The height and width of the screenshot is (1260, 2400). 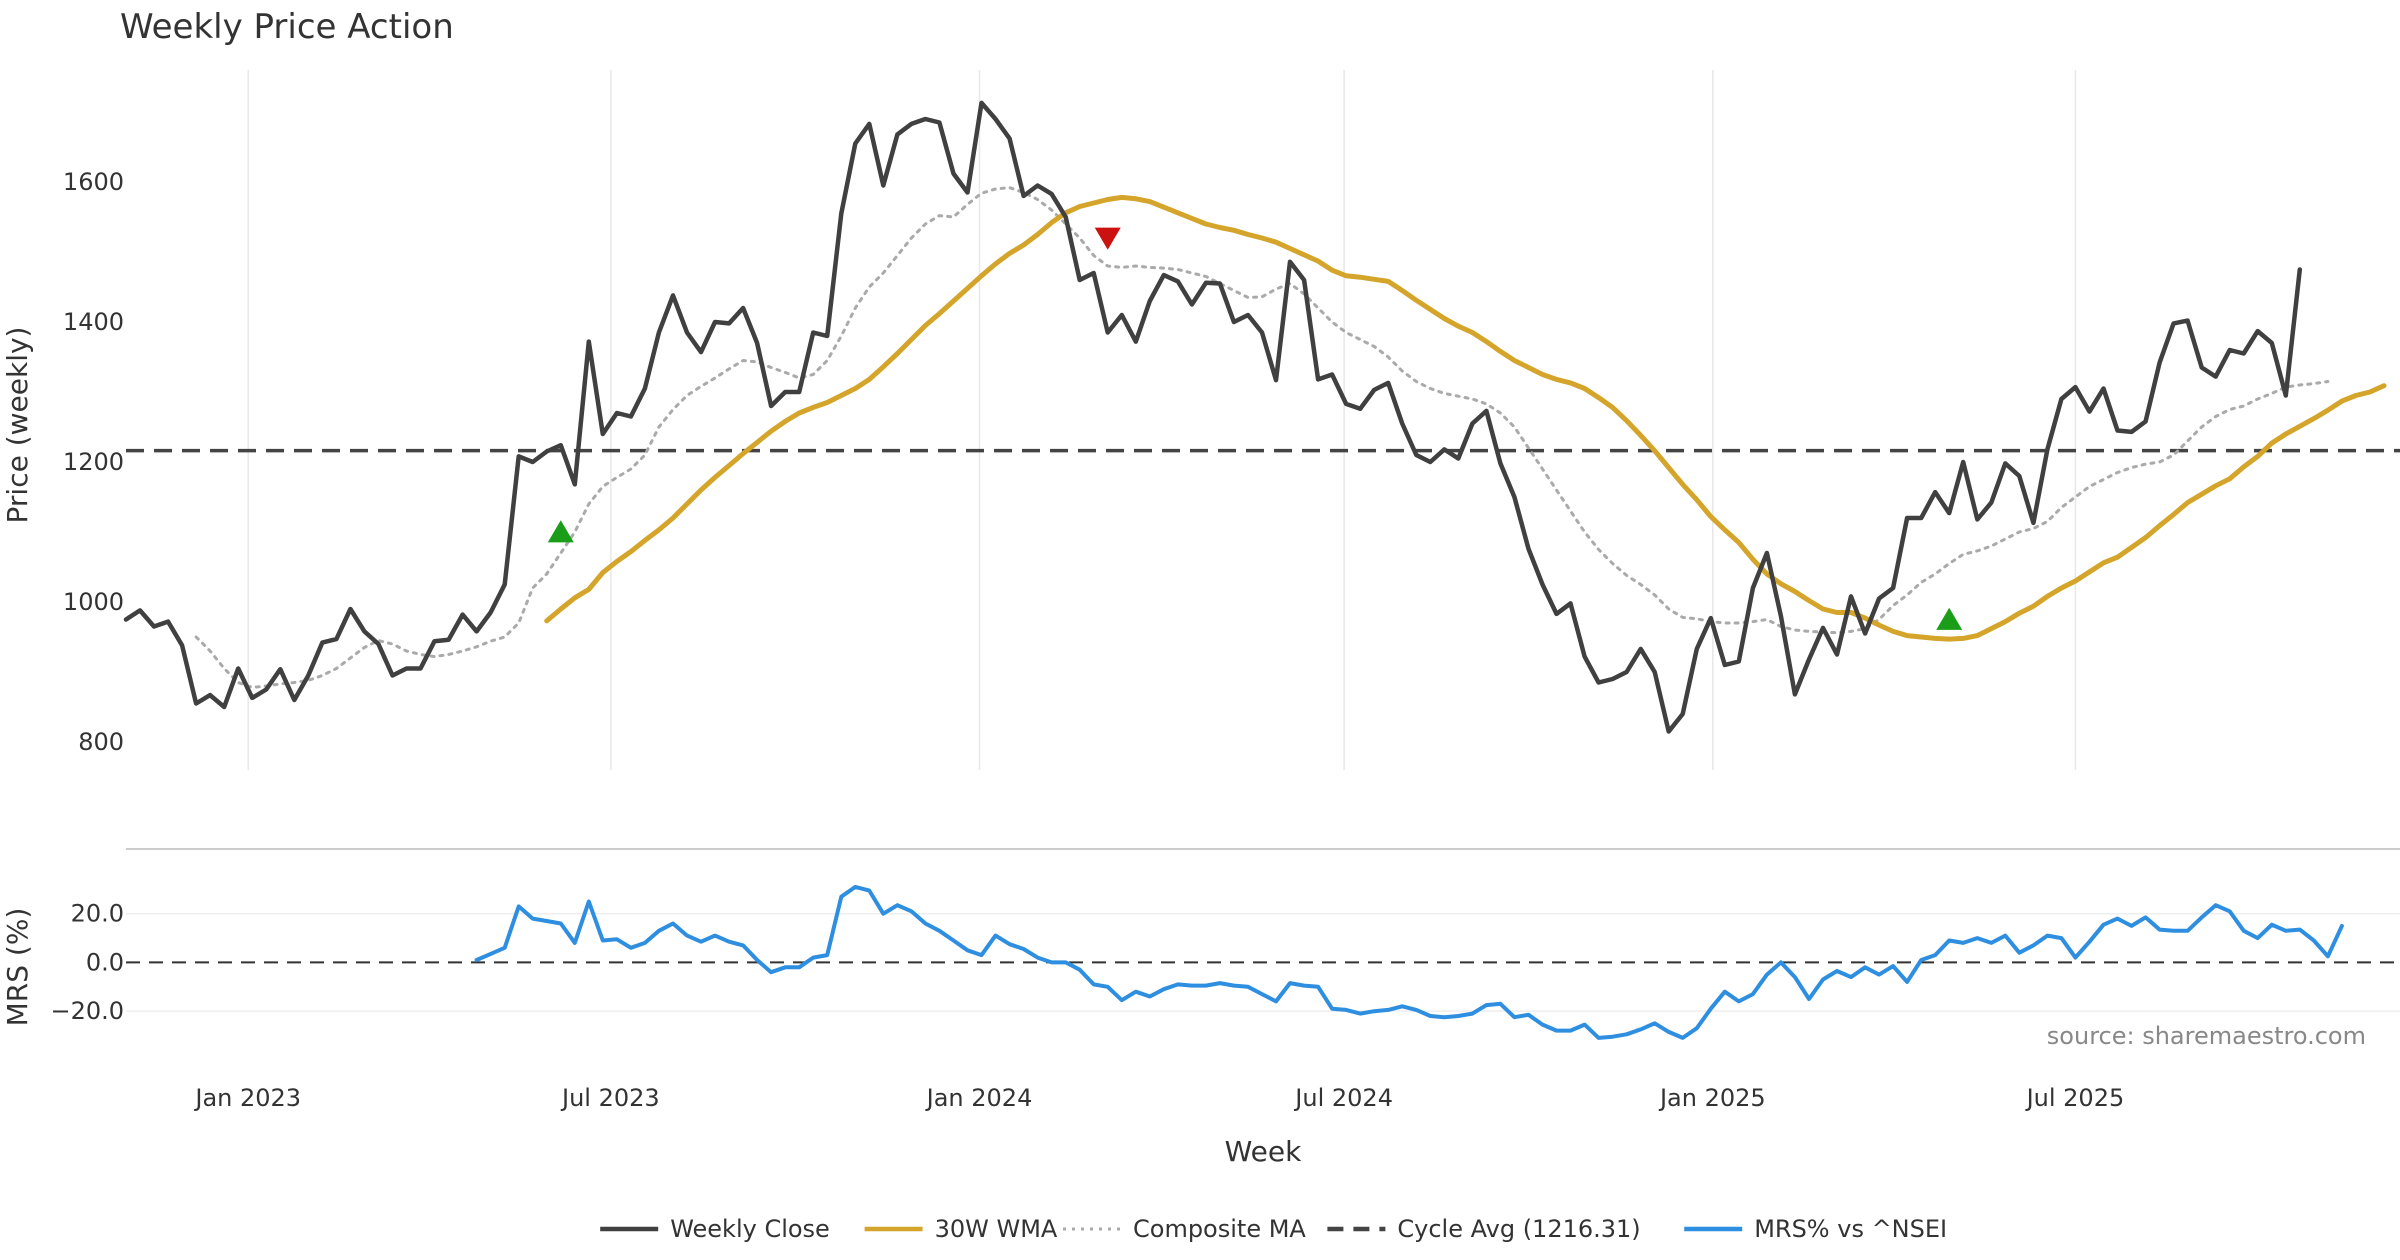 What do you see at coordinates (1263, 1151) in the screenshot?
I see `x-axis-label: Week` at bounding box center [1263, 1151].